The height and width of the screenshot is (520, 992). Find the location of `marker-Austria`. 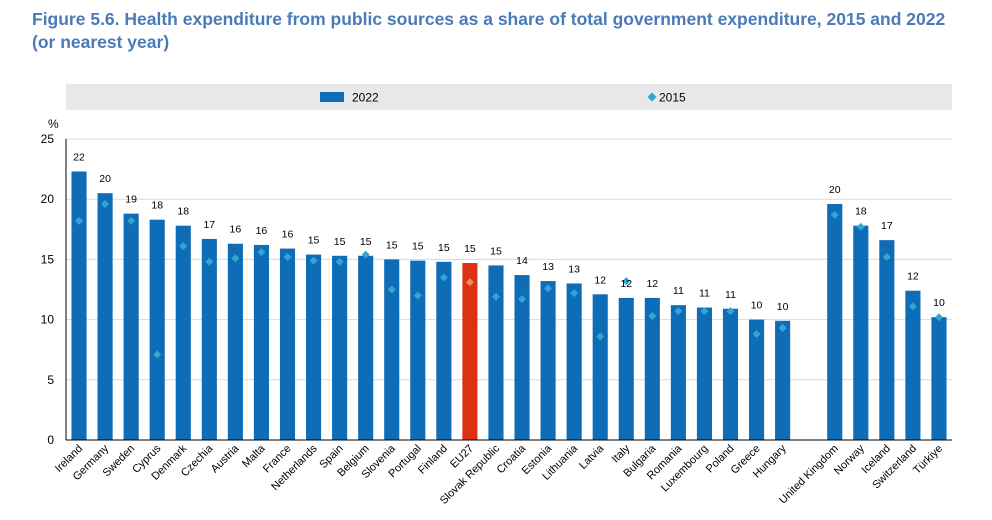

marker-Austria is located at coordinates (235, 258).